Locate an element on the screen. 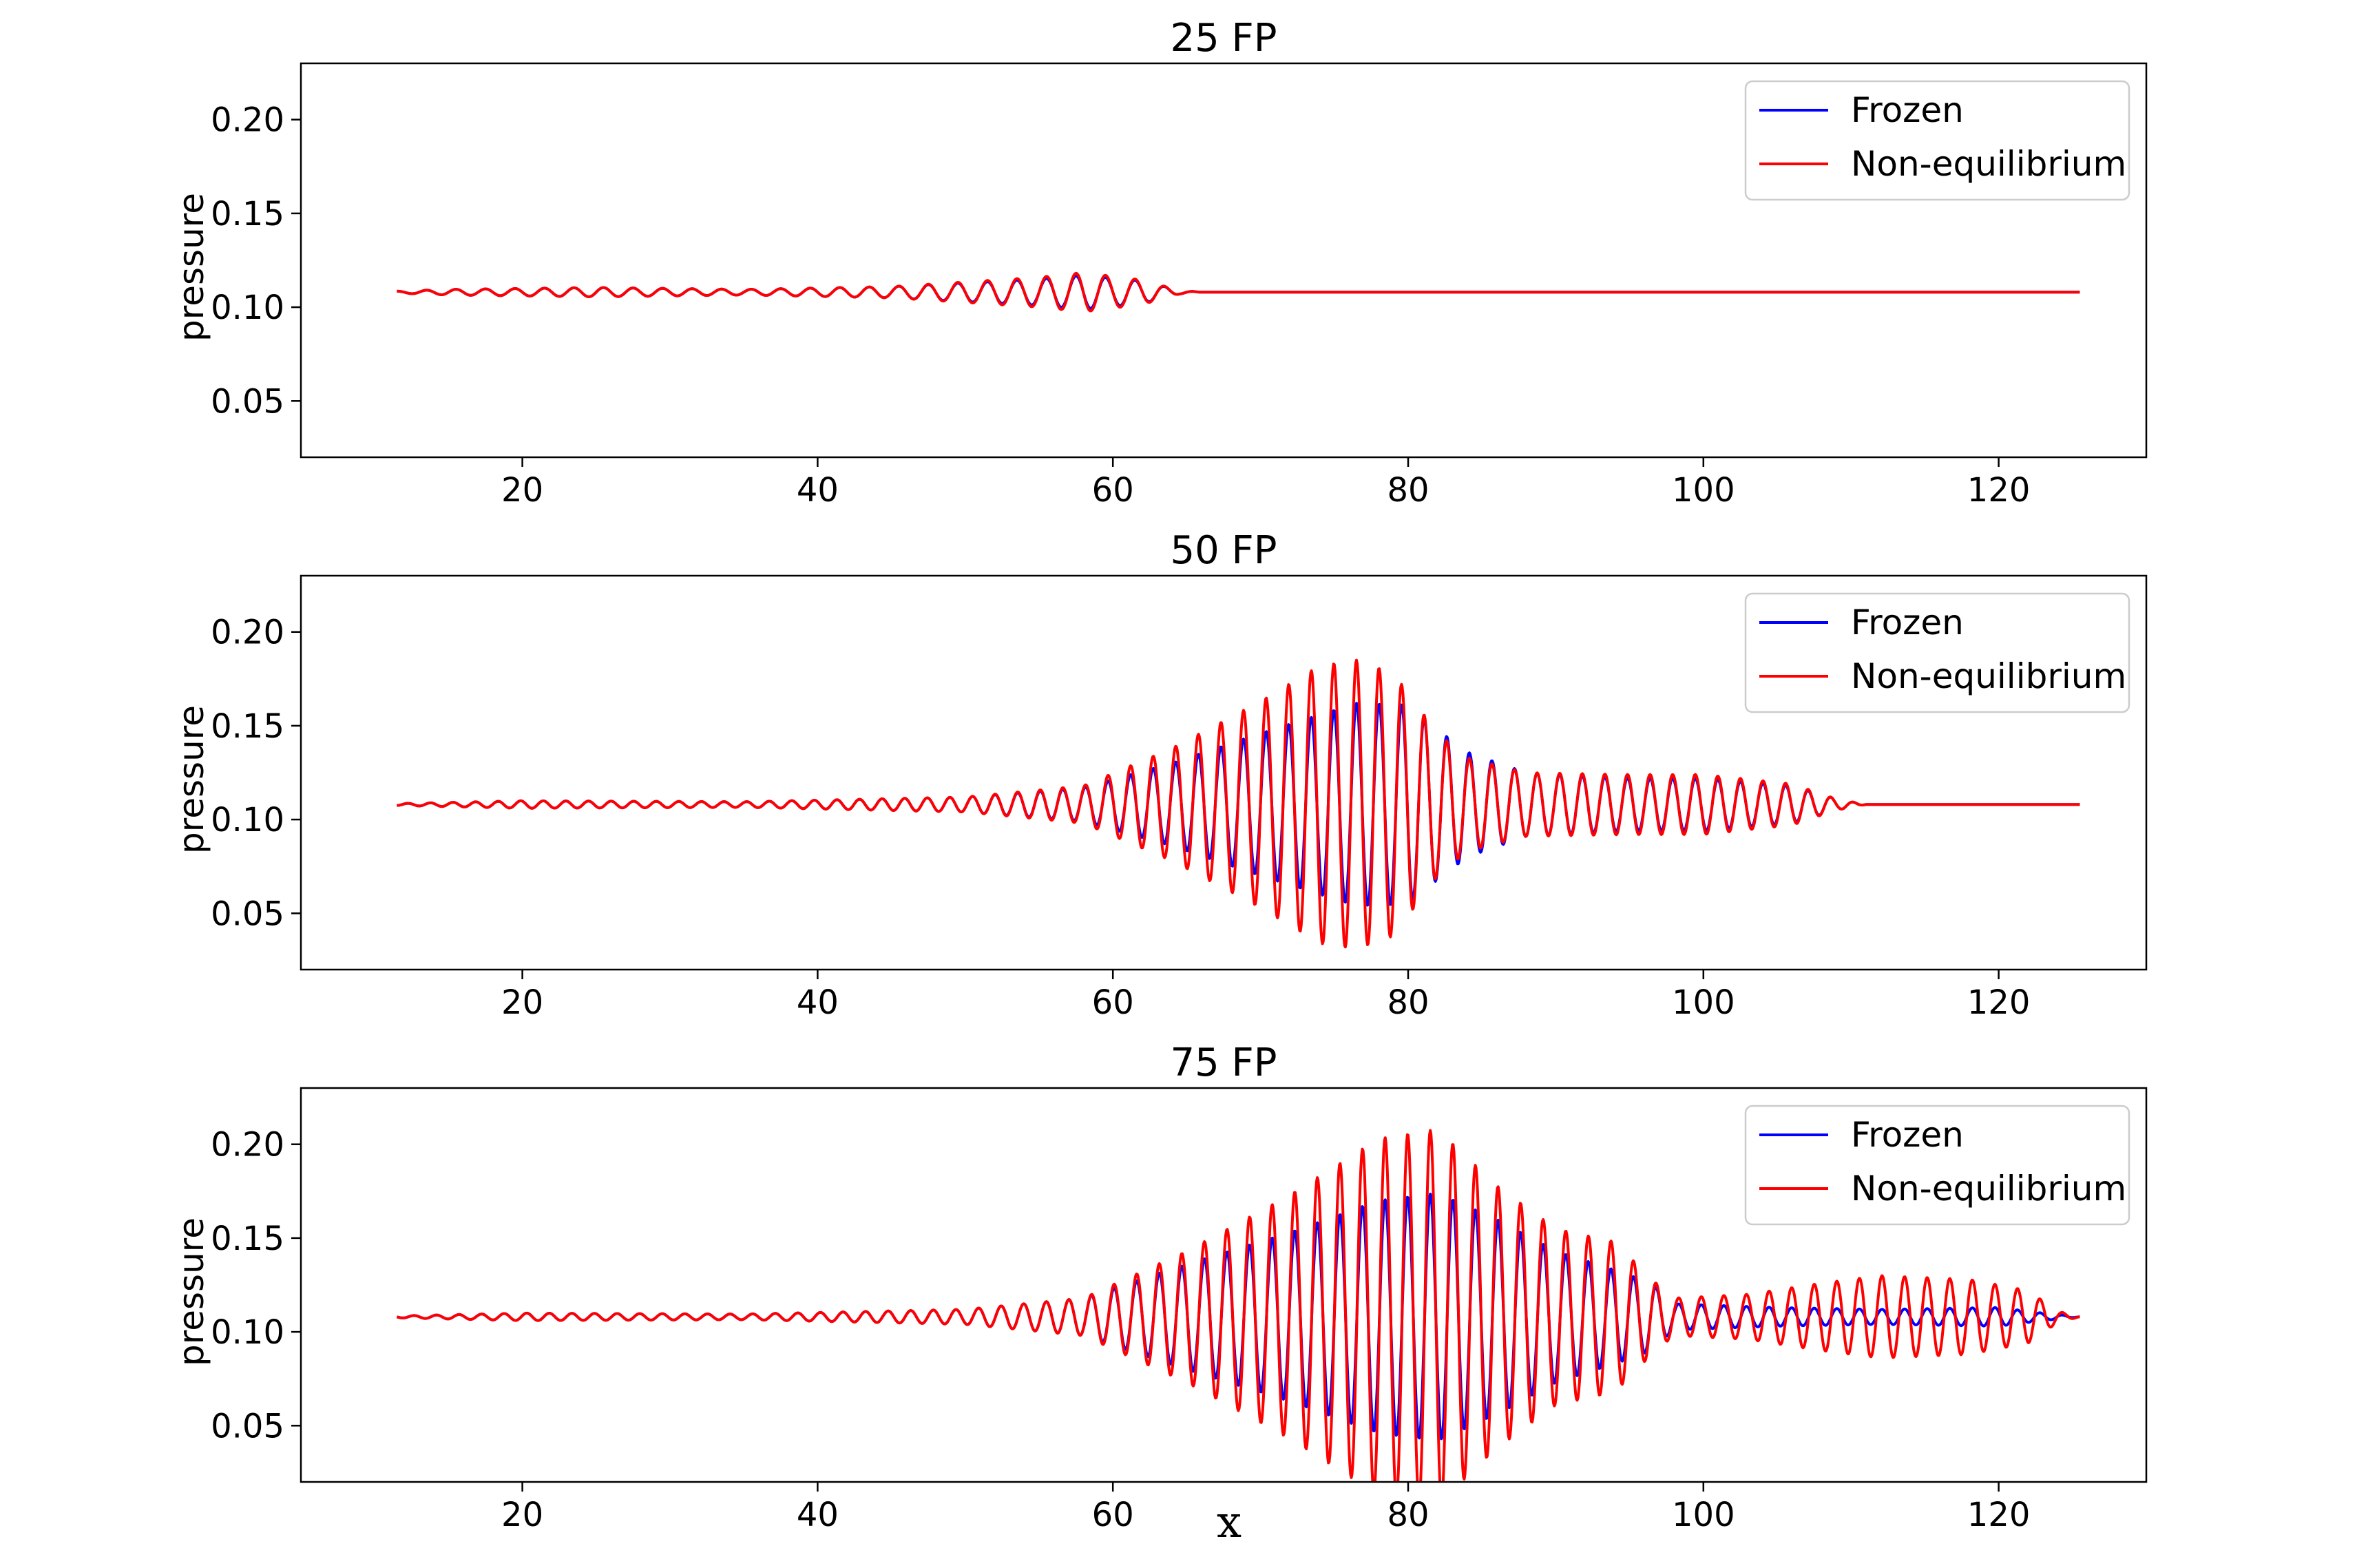  chart-title: 25 FP is located at coordinates (1223, 38).